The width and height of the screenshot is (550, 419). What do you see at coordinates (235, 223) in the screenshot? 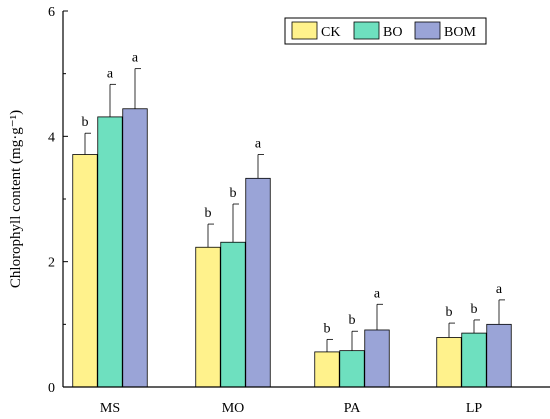
I see `error-bar-bo-mo` at bounding box center [235, 223].